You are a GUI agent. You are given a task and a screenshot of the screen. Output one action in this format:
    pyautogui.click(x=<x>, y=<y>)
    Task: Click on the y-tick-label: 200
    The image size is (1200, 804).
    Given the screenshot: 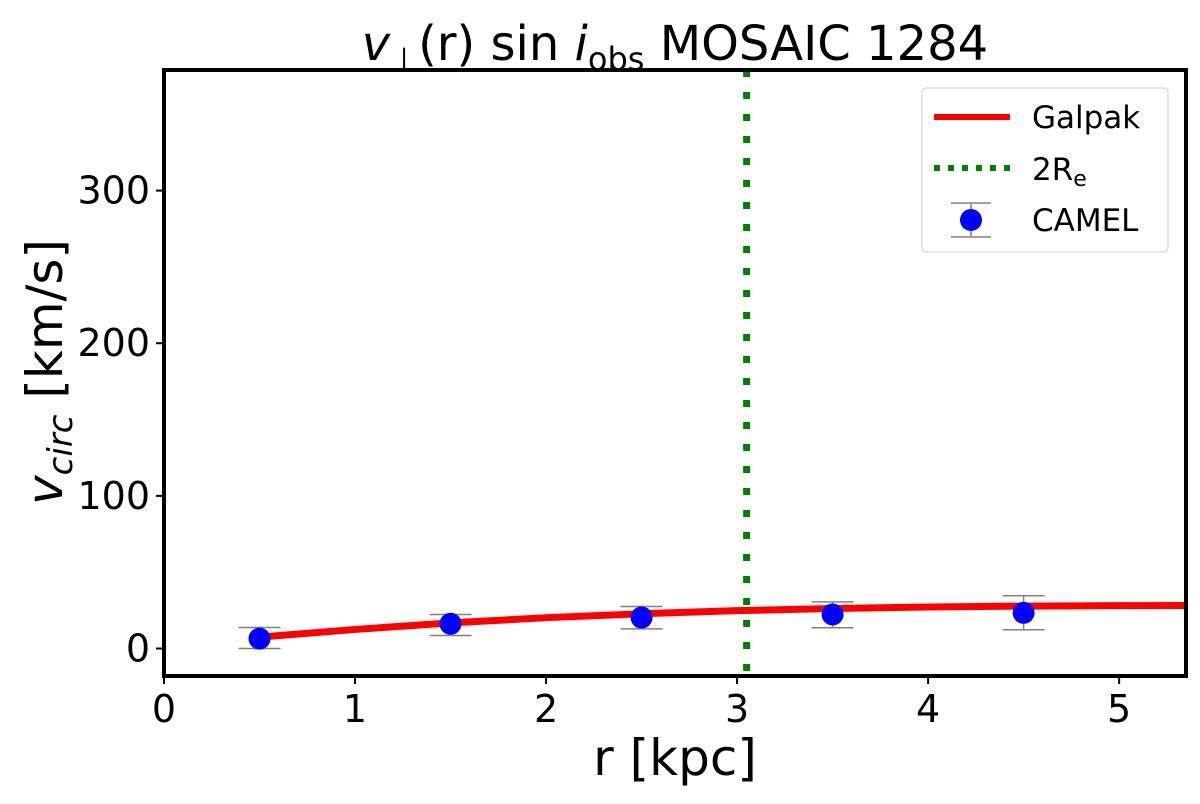 What is the action you would take?
    pyautogui.click(x=113, y=343)
    